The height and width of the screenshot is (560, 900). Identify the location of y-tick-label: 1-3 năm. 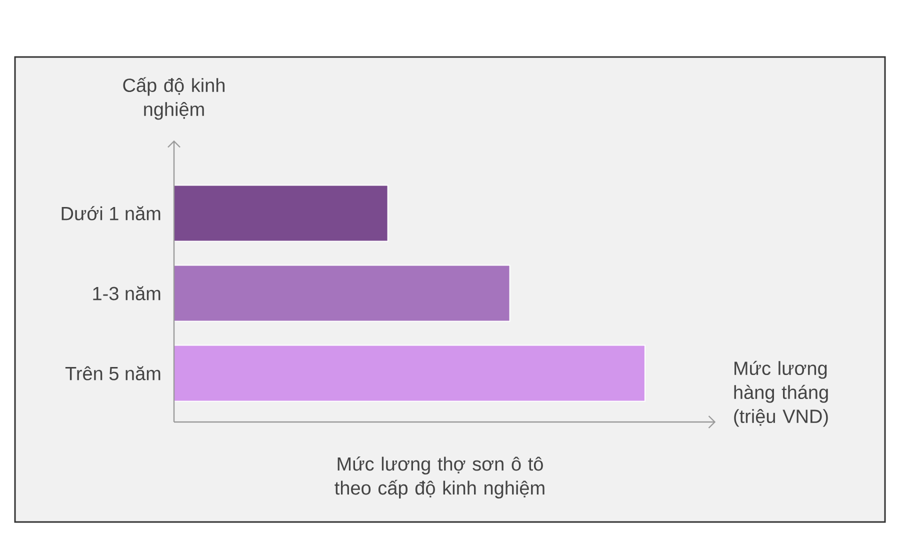
(126, 293).